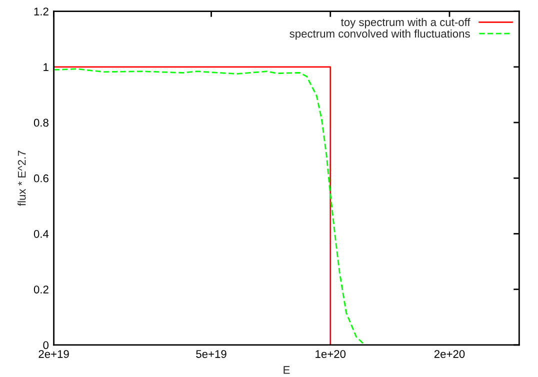 This screenshot has width=538, height=377. Describe the element at coordinates (46, 67) in the screenshot. I see `y-tick-label: 1` at that location.